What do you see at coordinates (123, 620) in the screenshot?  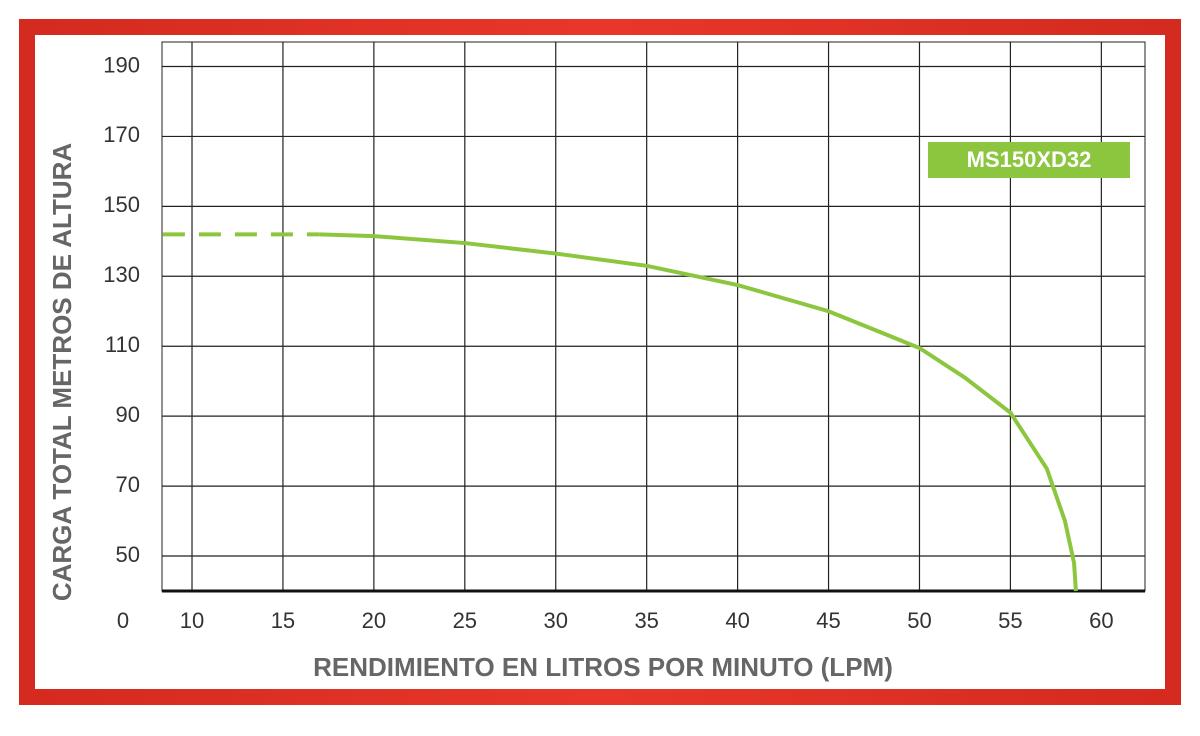 I see `origin-label: 0` at bounding box center [123, 620].